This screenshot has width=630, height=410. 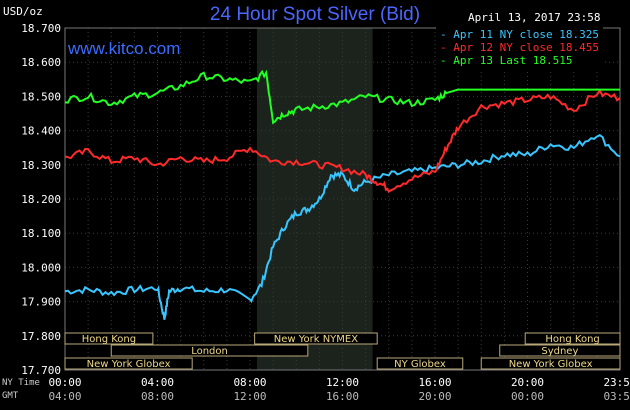 What do you see at coordinates (124, 48) in the screenshot?
I see `site-link: www.kitco.com` at bounding box center [124, 48].